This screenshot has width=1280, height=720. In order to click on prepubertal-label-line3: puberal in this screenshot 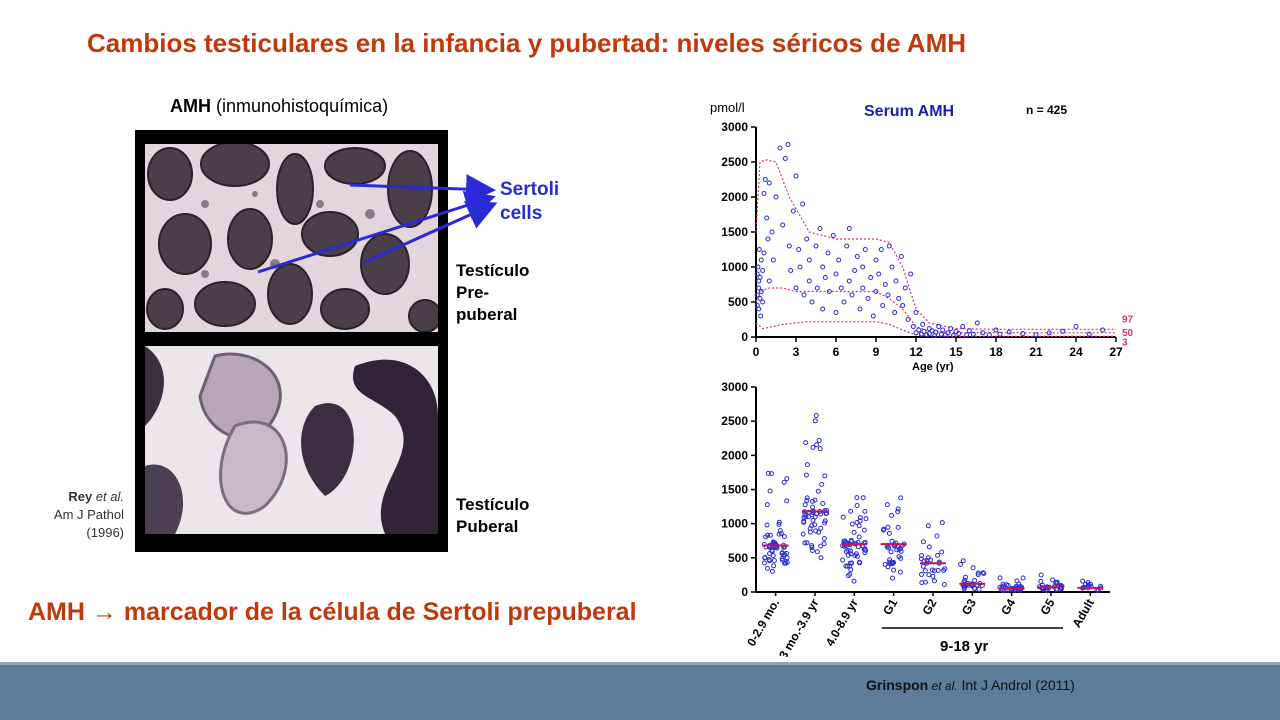, I will do `click(487, 314)`.